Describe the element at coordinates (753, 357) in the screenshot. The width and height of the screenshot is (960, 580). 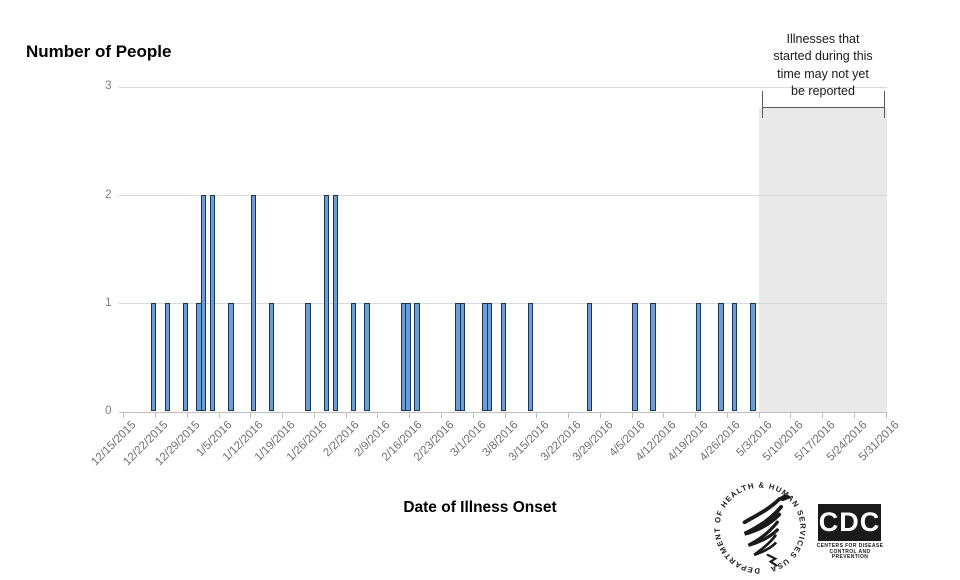
I see `bar-5-1-2016` at that location.